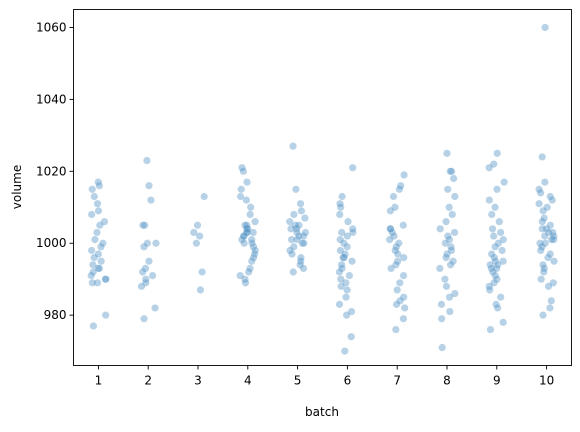 Image resolution: width=580 pixels, height=432 pixels. I want to click on x-tick-label: 5, so click(298, 381).